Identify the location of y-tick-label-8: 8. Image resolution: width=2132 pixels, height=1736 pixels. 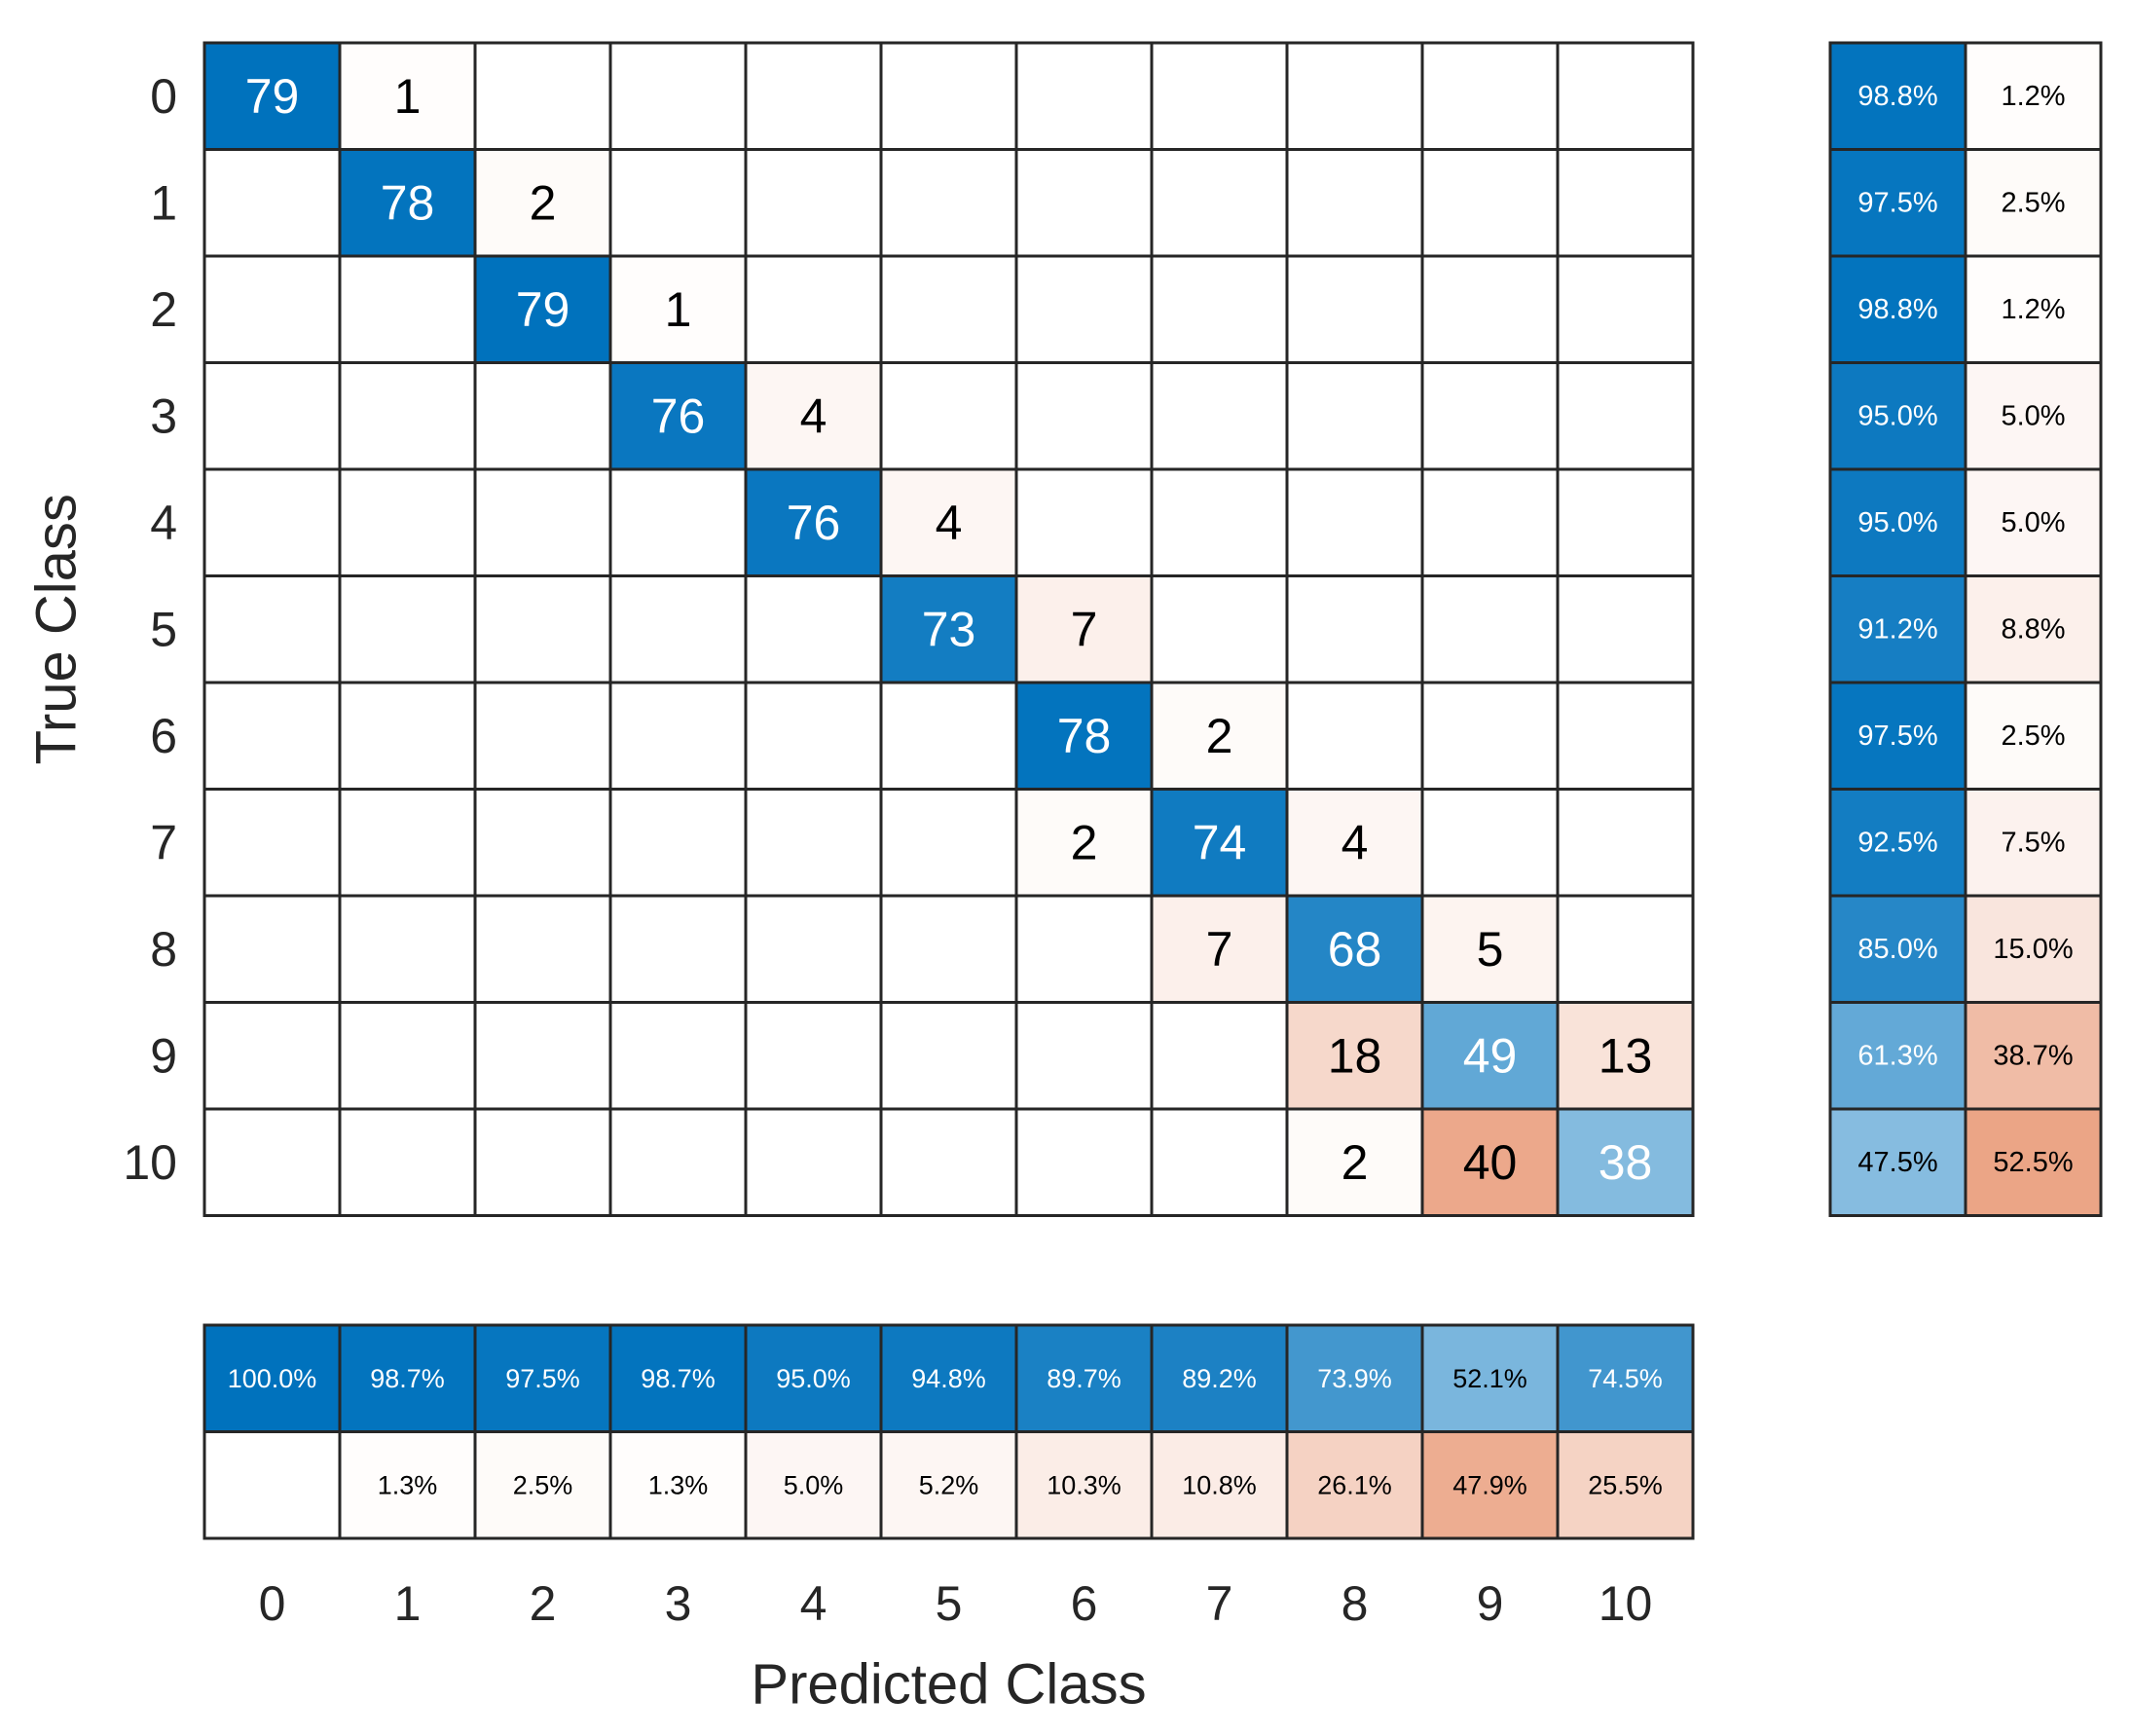
(163, 949).